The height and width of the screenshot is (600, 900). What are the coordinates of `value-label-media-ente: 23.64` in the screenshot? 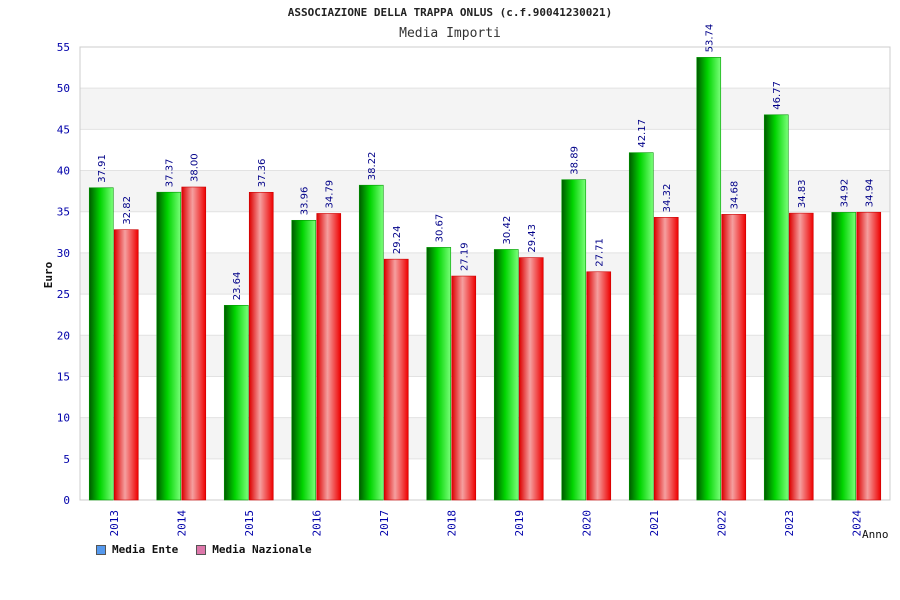 It's located at (237, 286).